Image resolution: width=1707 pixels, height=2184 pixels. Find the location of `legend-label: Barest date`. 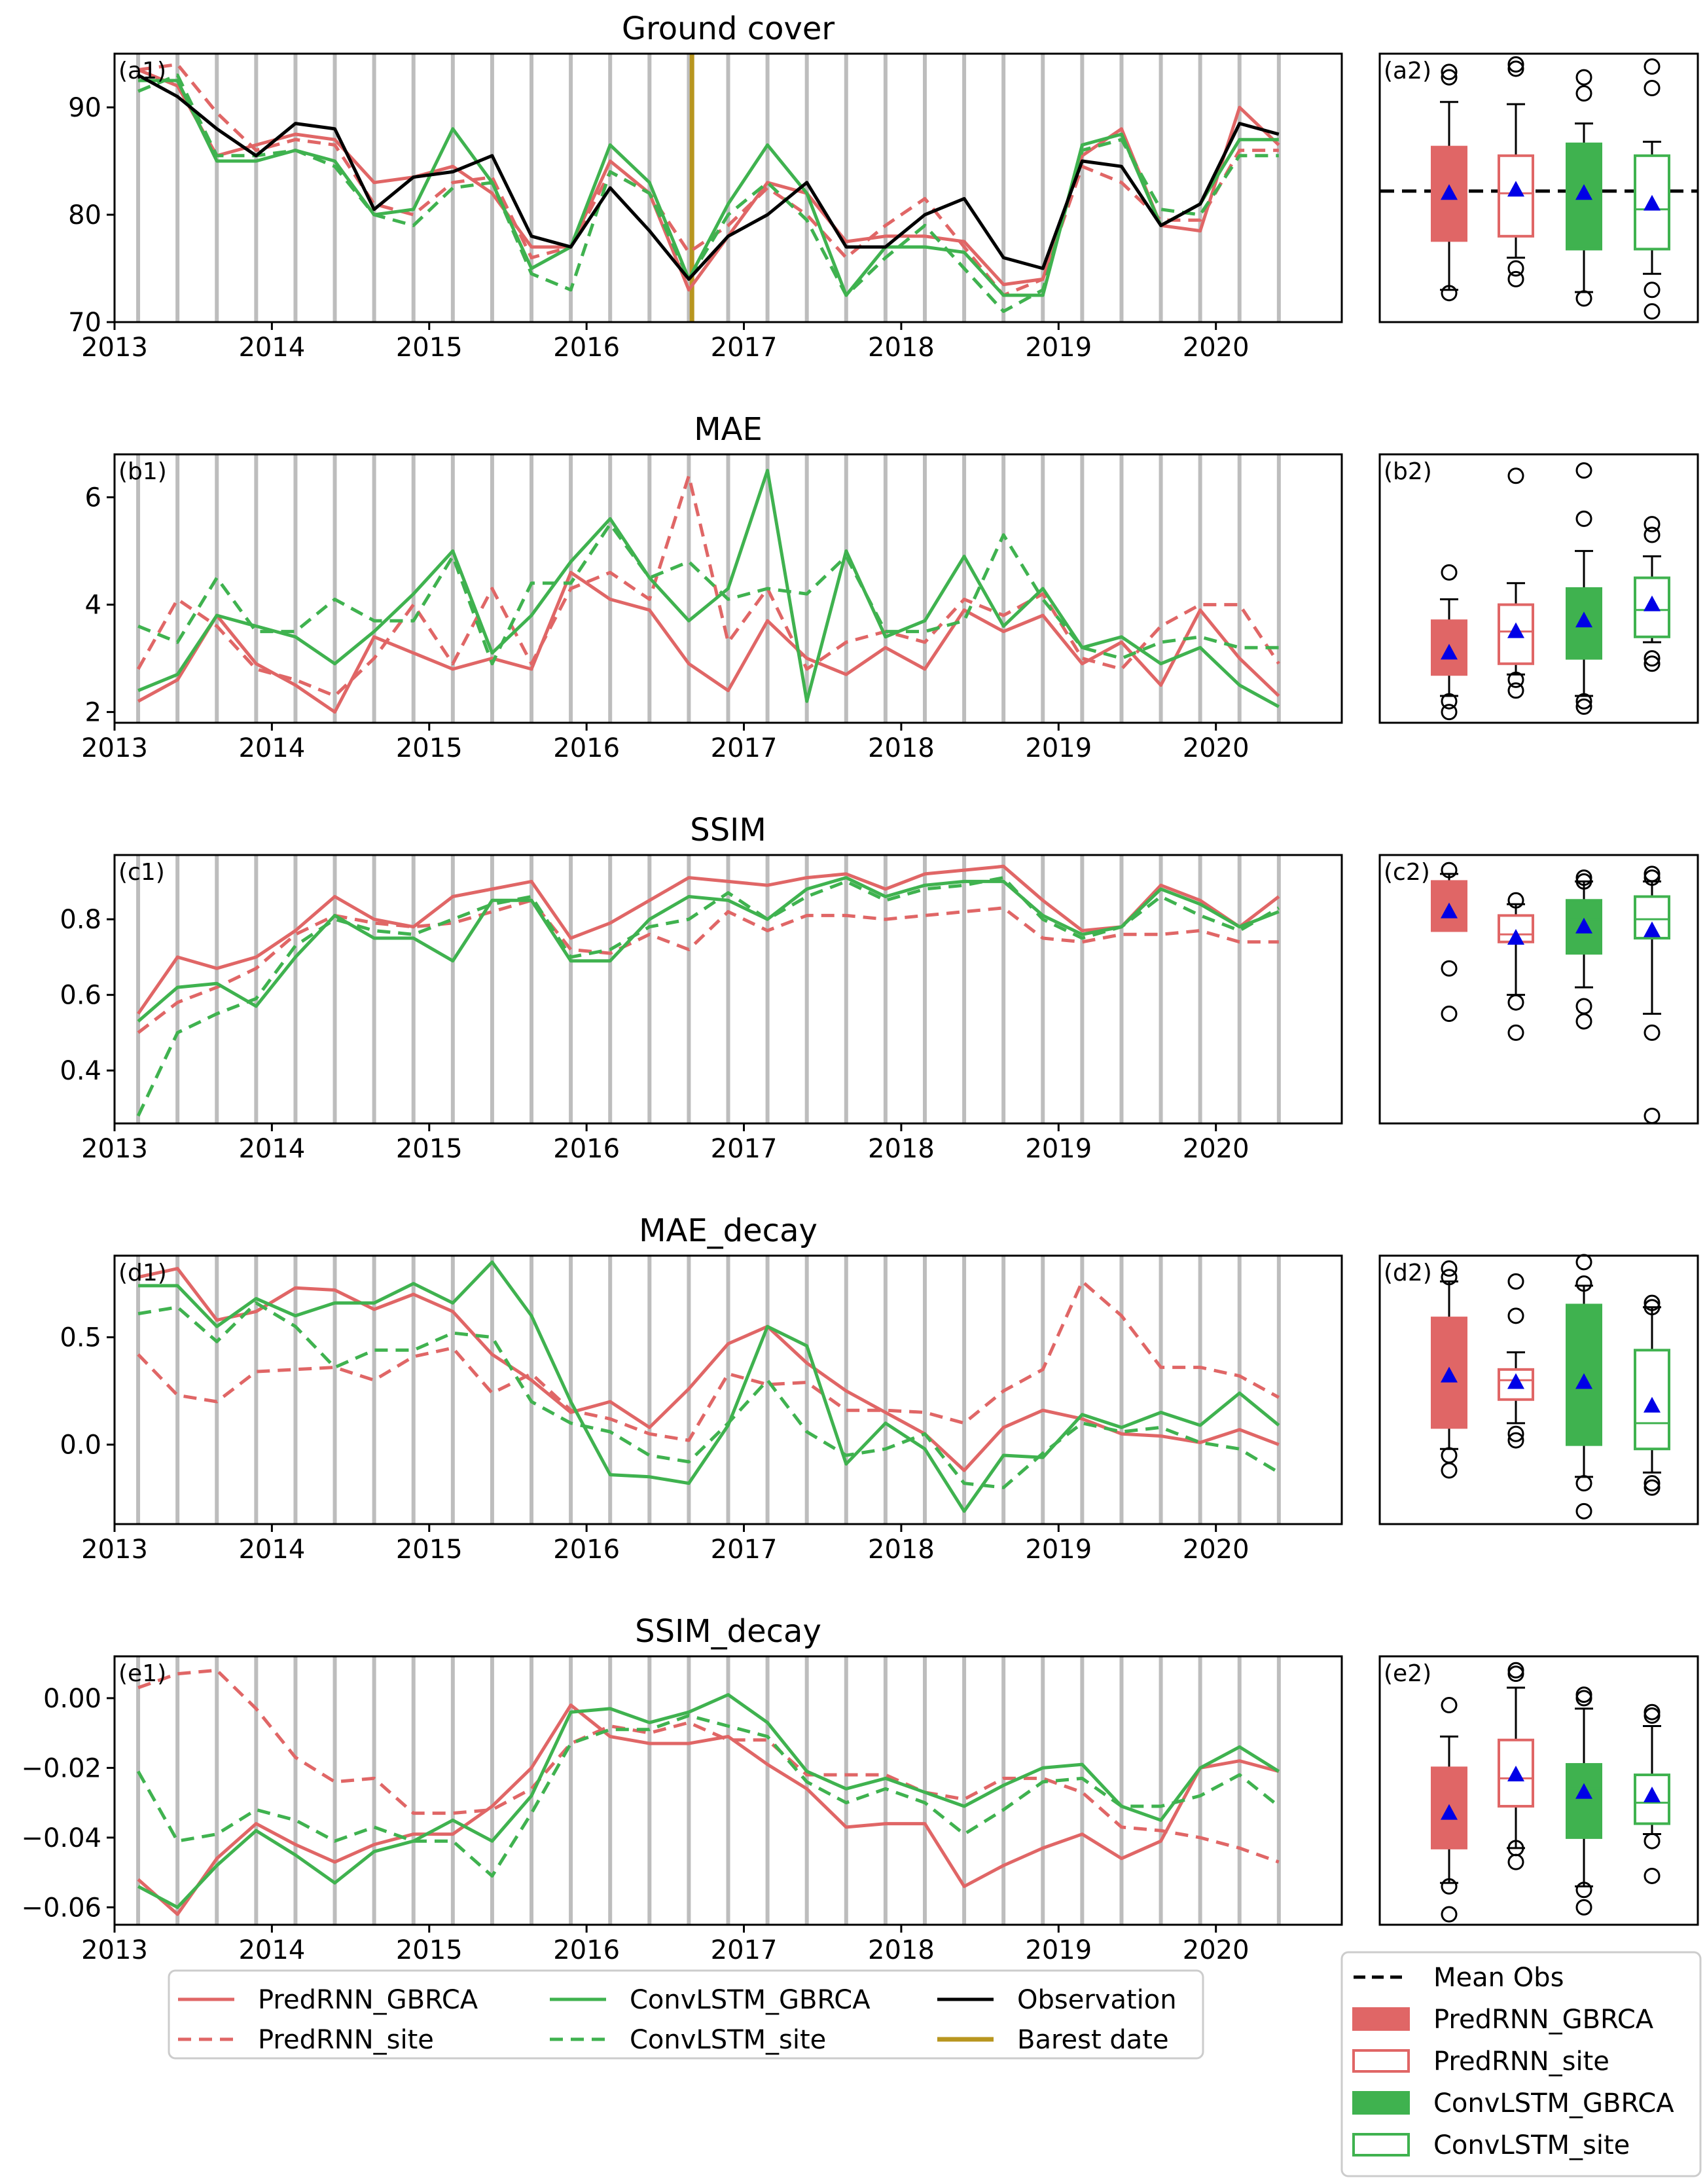

legend-label: Barest date is located at coordinates (1093, 2040).